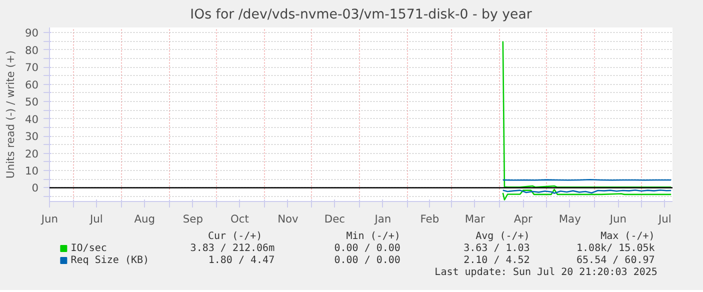 Image resolution: width=703 pixels, height=292 pixels. What do you see at coordinates (288, 219) in the screenshot?
I see `x-tick-label: Nov` at bounding box center [288, 219].